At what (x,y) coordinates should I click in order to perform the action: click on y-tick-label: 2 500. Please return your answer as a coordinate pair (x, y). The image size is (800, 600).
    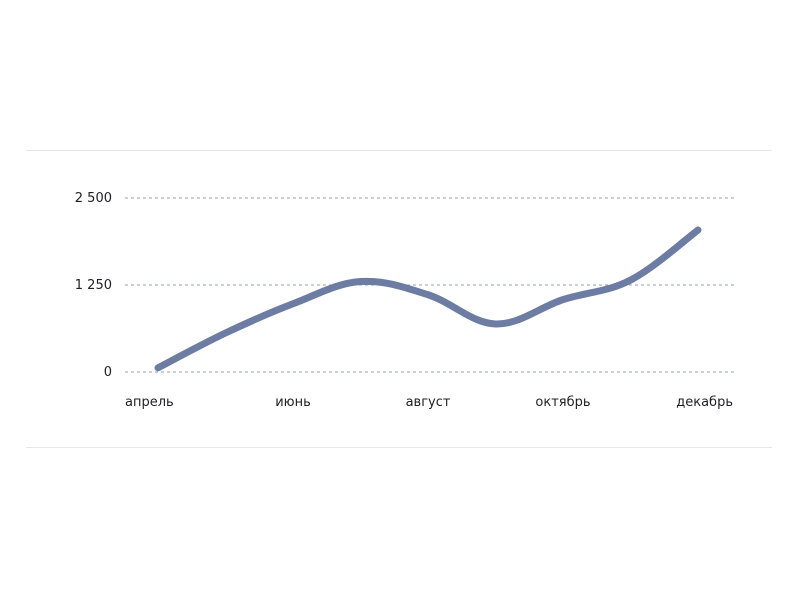
    Looking at the image, I should click on (93, 198).